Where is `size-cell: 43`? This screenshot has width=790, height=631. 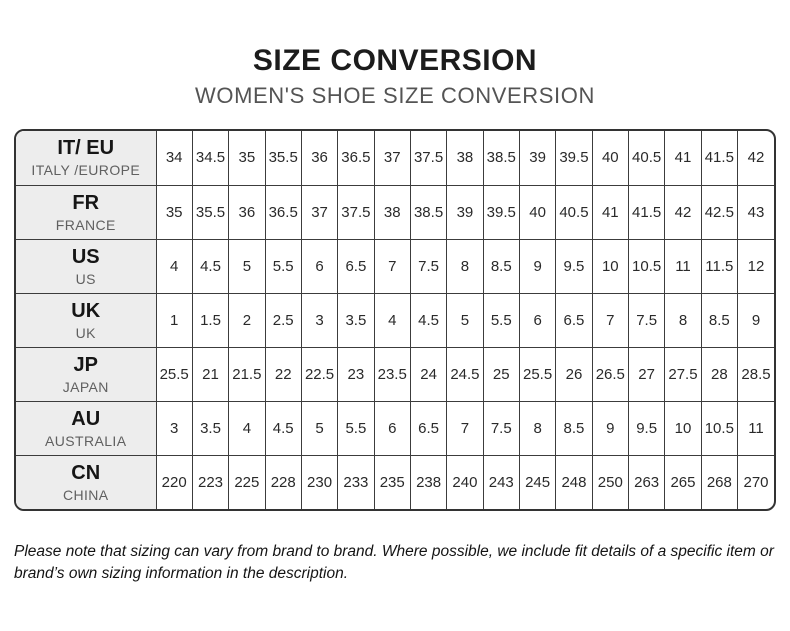
size-cell: 43 is located at coordinates (755, 212).